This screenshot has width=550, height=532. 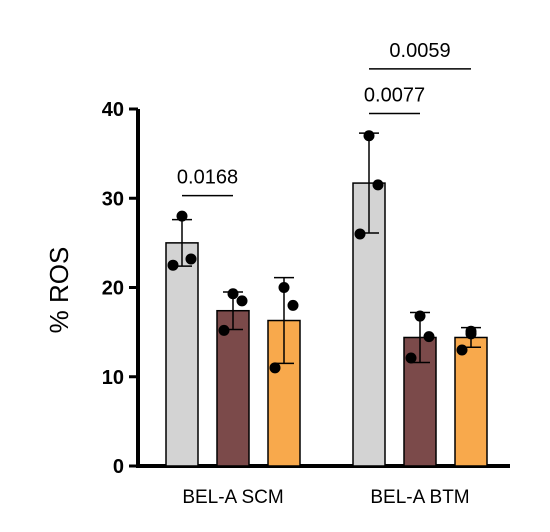 What do you see at coordinates (113, 289) in the screenshot?
I see `y-tick-label: 20` at bounding box center [113, 289].